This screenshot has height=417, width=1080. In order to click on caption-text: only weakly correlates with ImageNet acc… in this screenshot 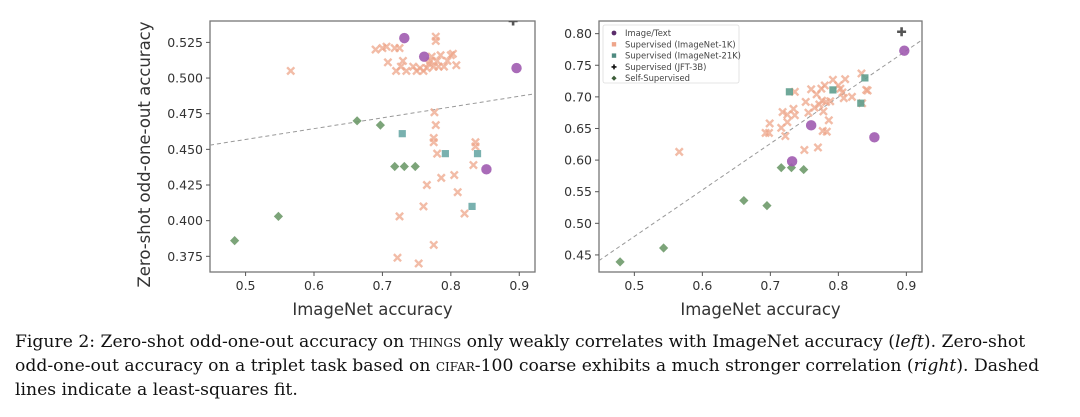, I will do `click(678, 342)`.